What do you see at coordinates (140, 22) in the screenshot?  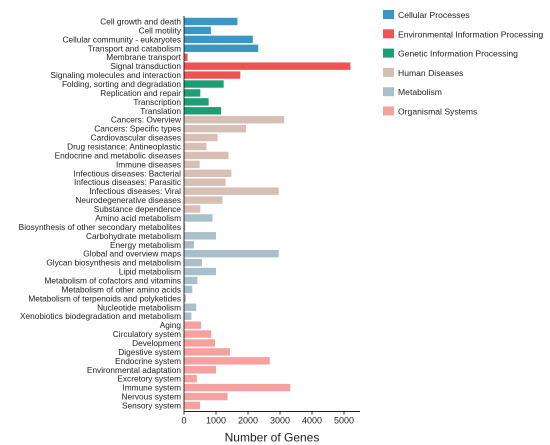 I see `category-label: Cell growth and death` at bounding box center [140, 22].